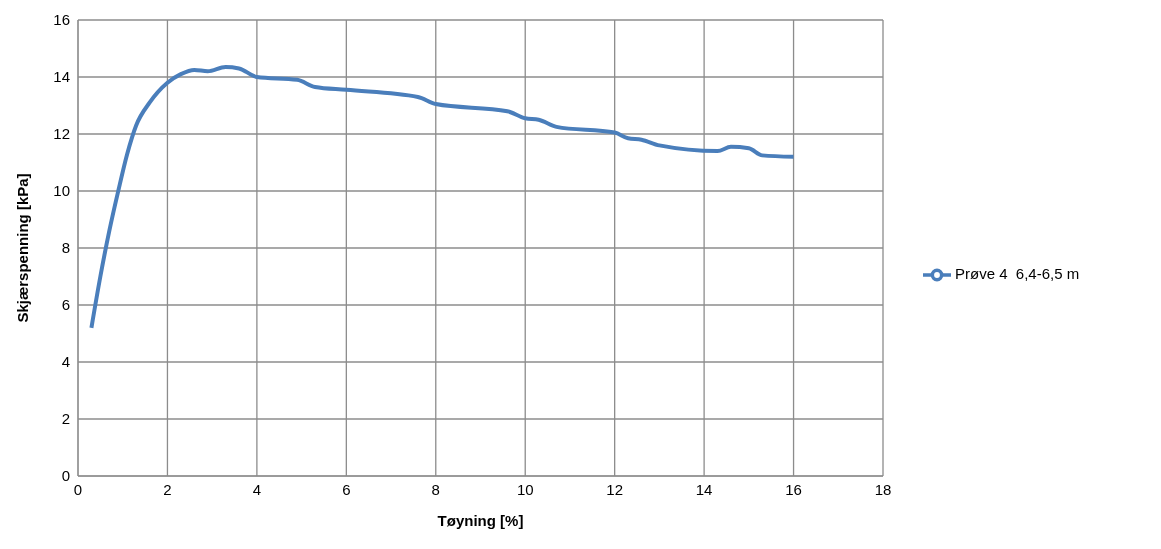 The width and height of the screenshot is (1161, 549). What do you see at coordinates (78, 489) in the screenshot?
I see `x-tick-label: 0` at bounding box center [78, 489].